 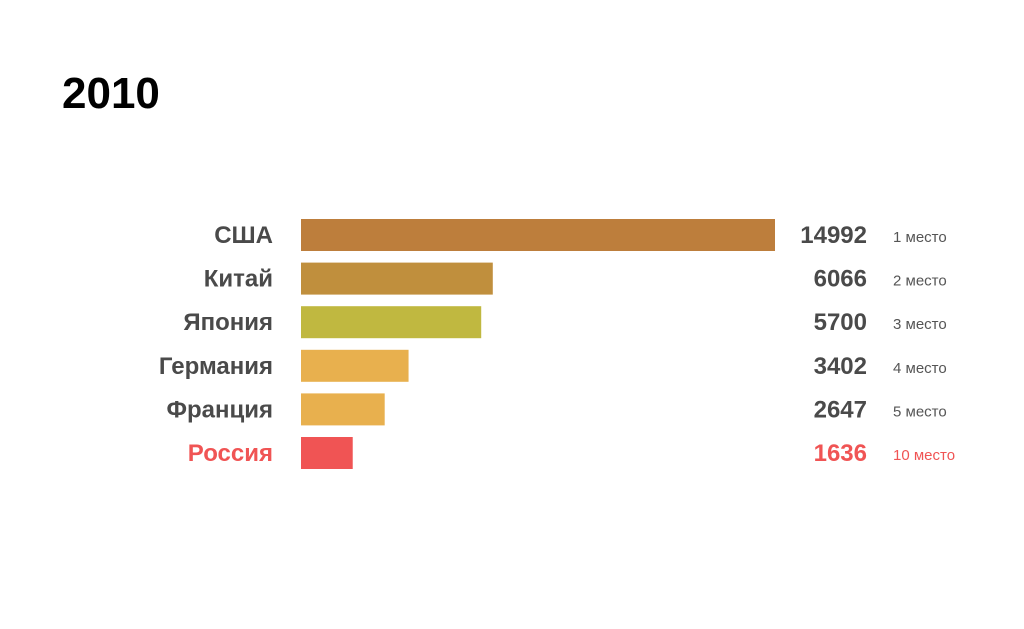 I want to click on value-label: 3402, so click(x=840, y=366).